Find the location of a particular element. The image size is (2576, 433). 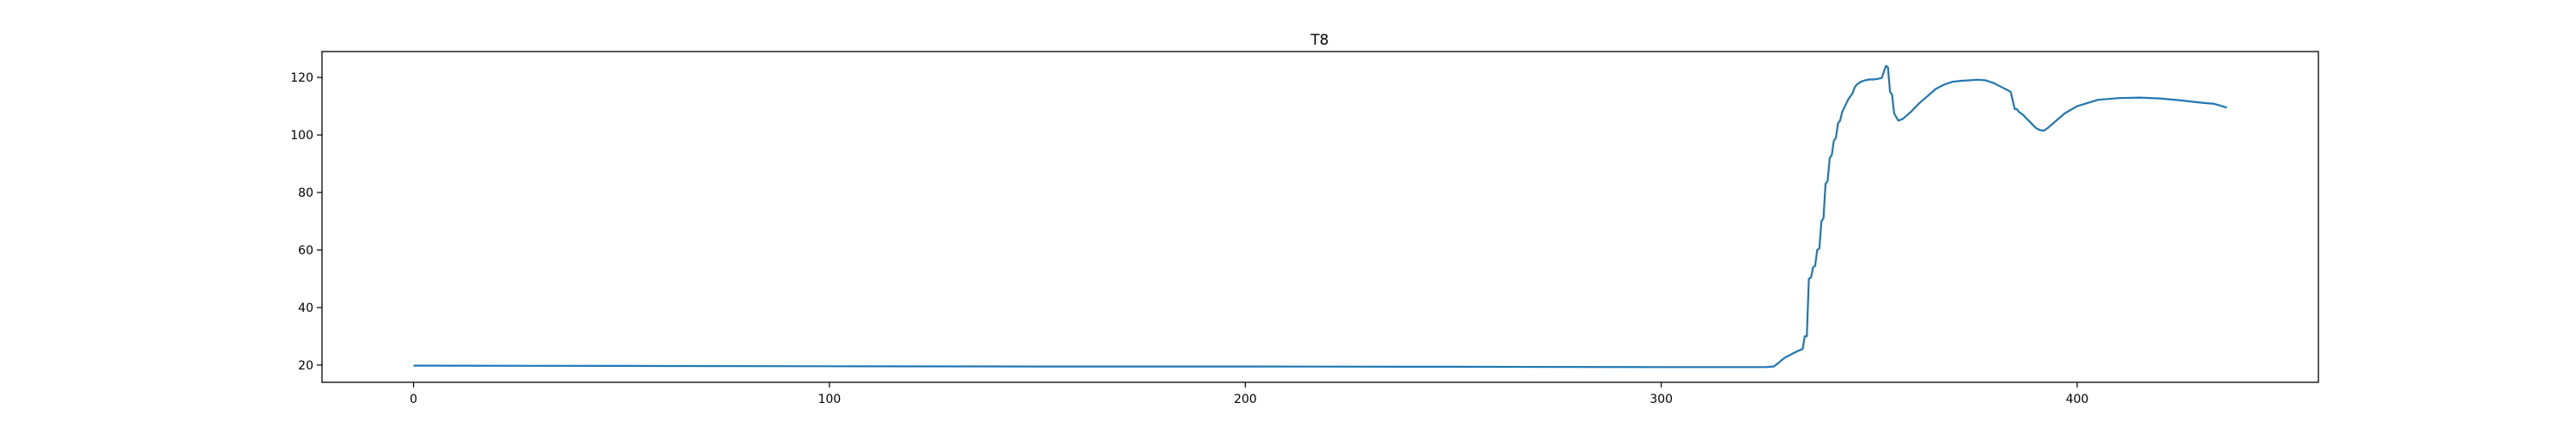

y-axis: 20 40 60 80 100 120 is located at coordinates (306, 222).